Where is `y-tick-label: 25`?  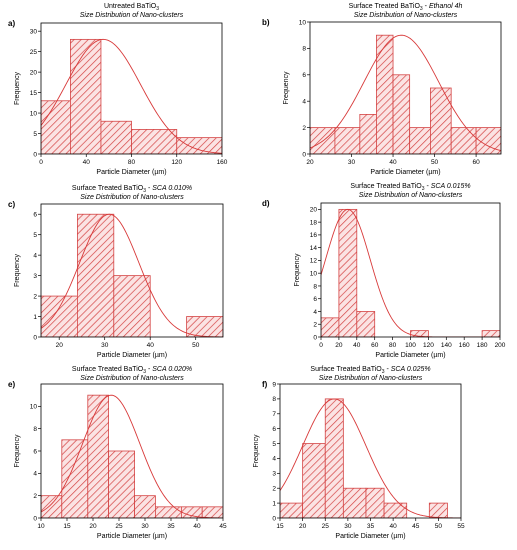
y-tick-label: 25 is located at coordinates (34, 52).